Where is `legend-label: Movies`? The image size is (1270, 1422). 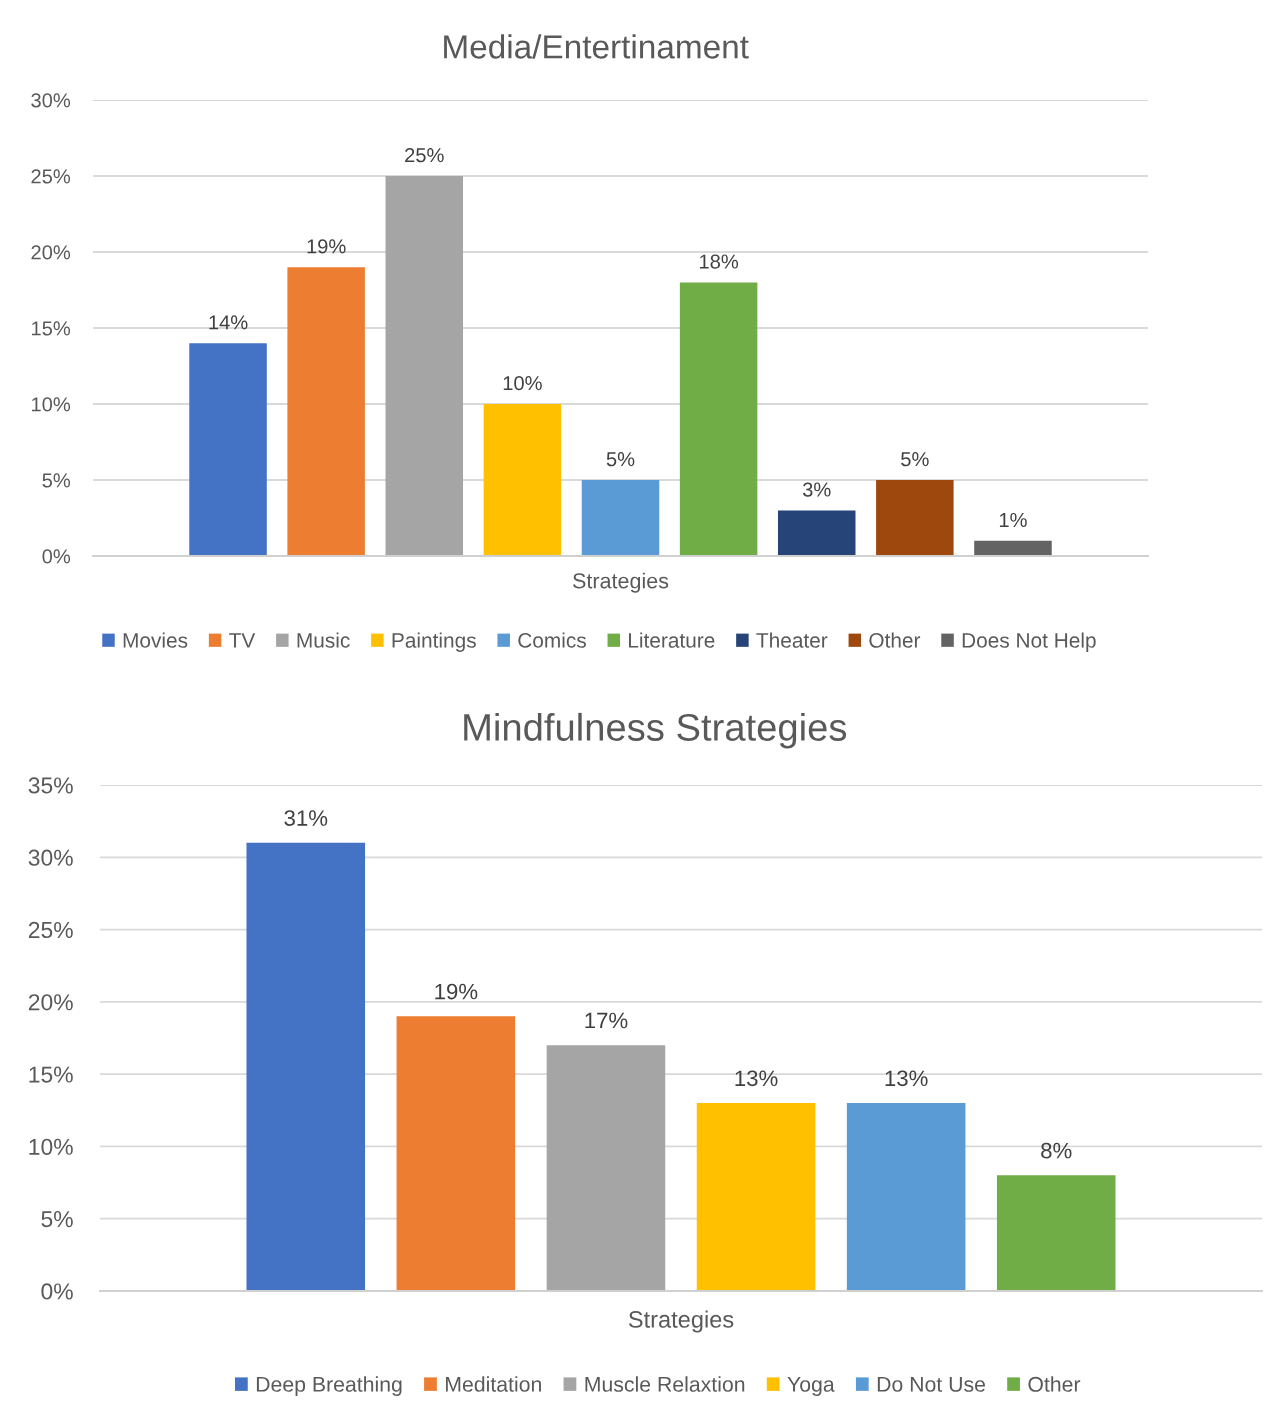 legend-label: Movies is located at coordinates (155, 640).